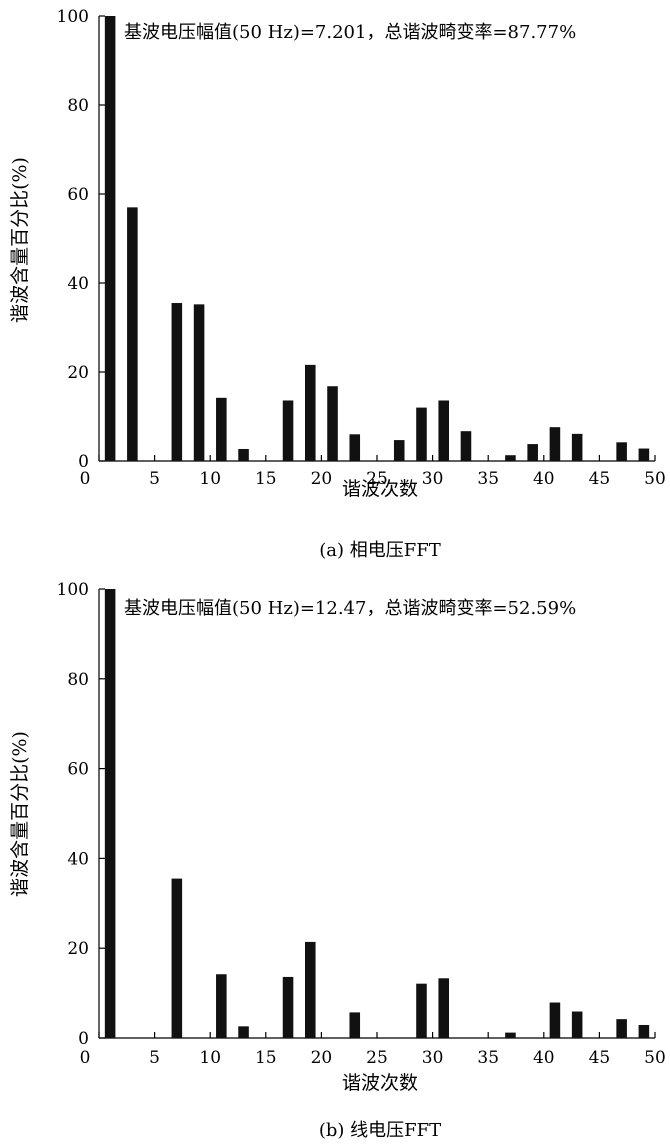  I want to click on chart-annotation: 基波电压幅值(50 Hz)=12.47，总谐波畸变率=52.59%, so click(350, 608).